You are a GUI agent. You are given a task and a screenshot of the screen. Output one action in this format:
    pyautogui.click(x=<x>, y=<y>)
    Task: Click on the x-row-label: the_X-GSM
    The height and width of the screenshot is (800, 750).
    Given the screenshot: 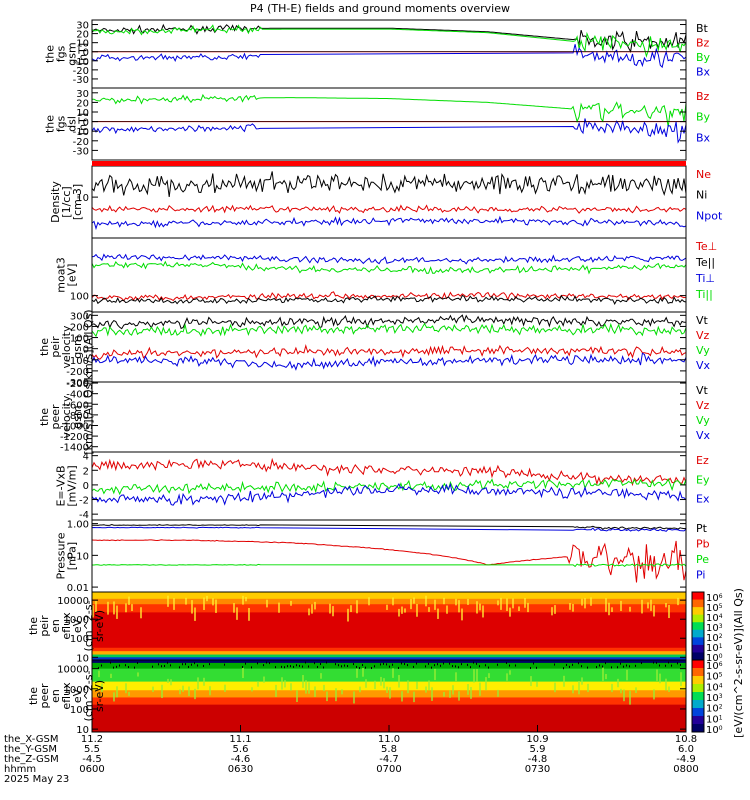 What is the action you would take?
    pyautogui.click(x=31, y=739)
    